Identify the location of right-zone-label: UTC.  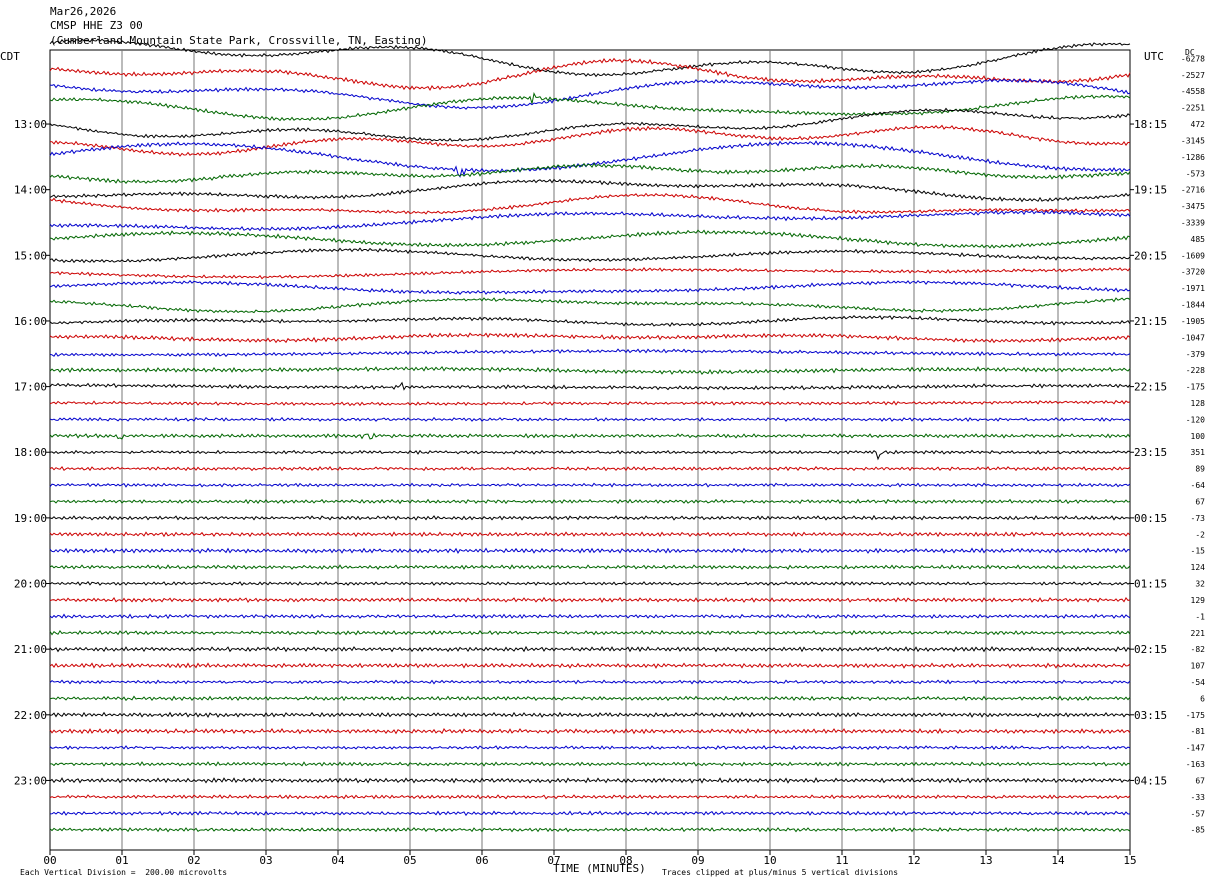
(1154, 56).